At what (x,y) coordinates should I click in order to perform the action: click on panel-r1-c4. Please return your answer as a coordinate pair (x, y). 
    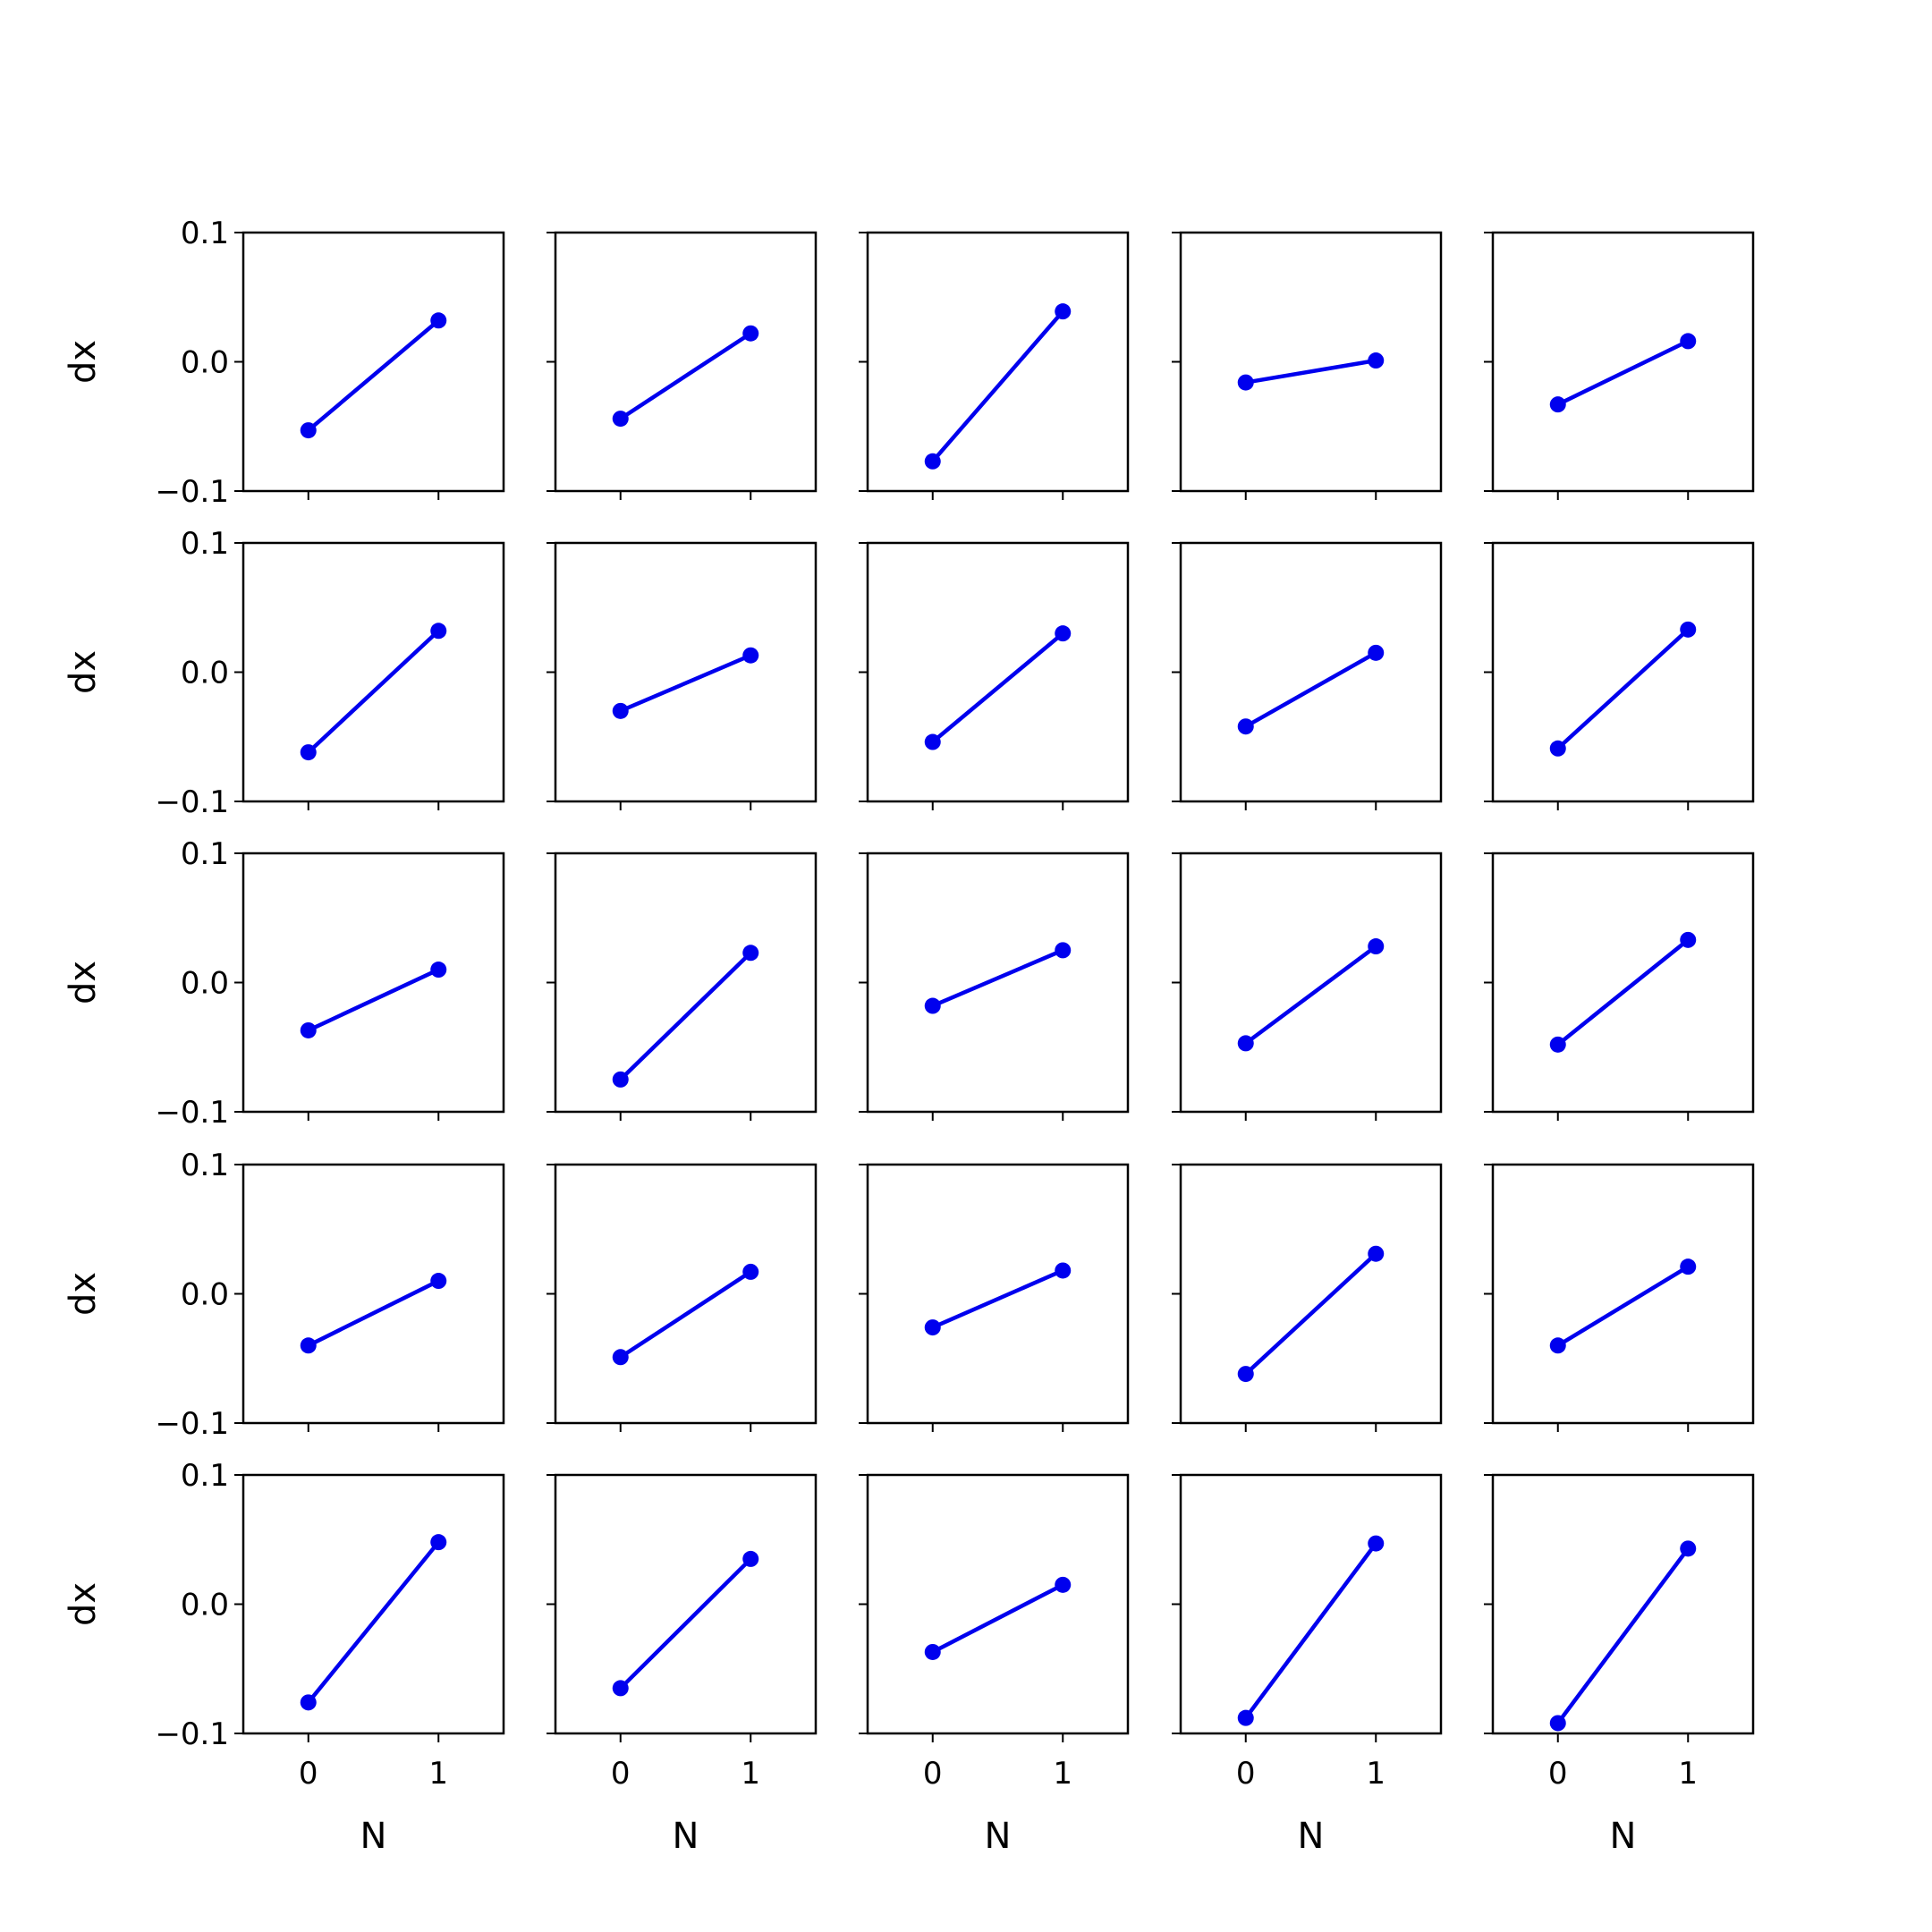
    Looking at the image, I should click on (1307, 365).